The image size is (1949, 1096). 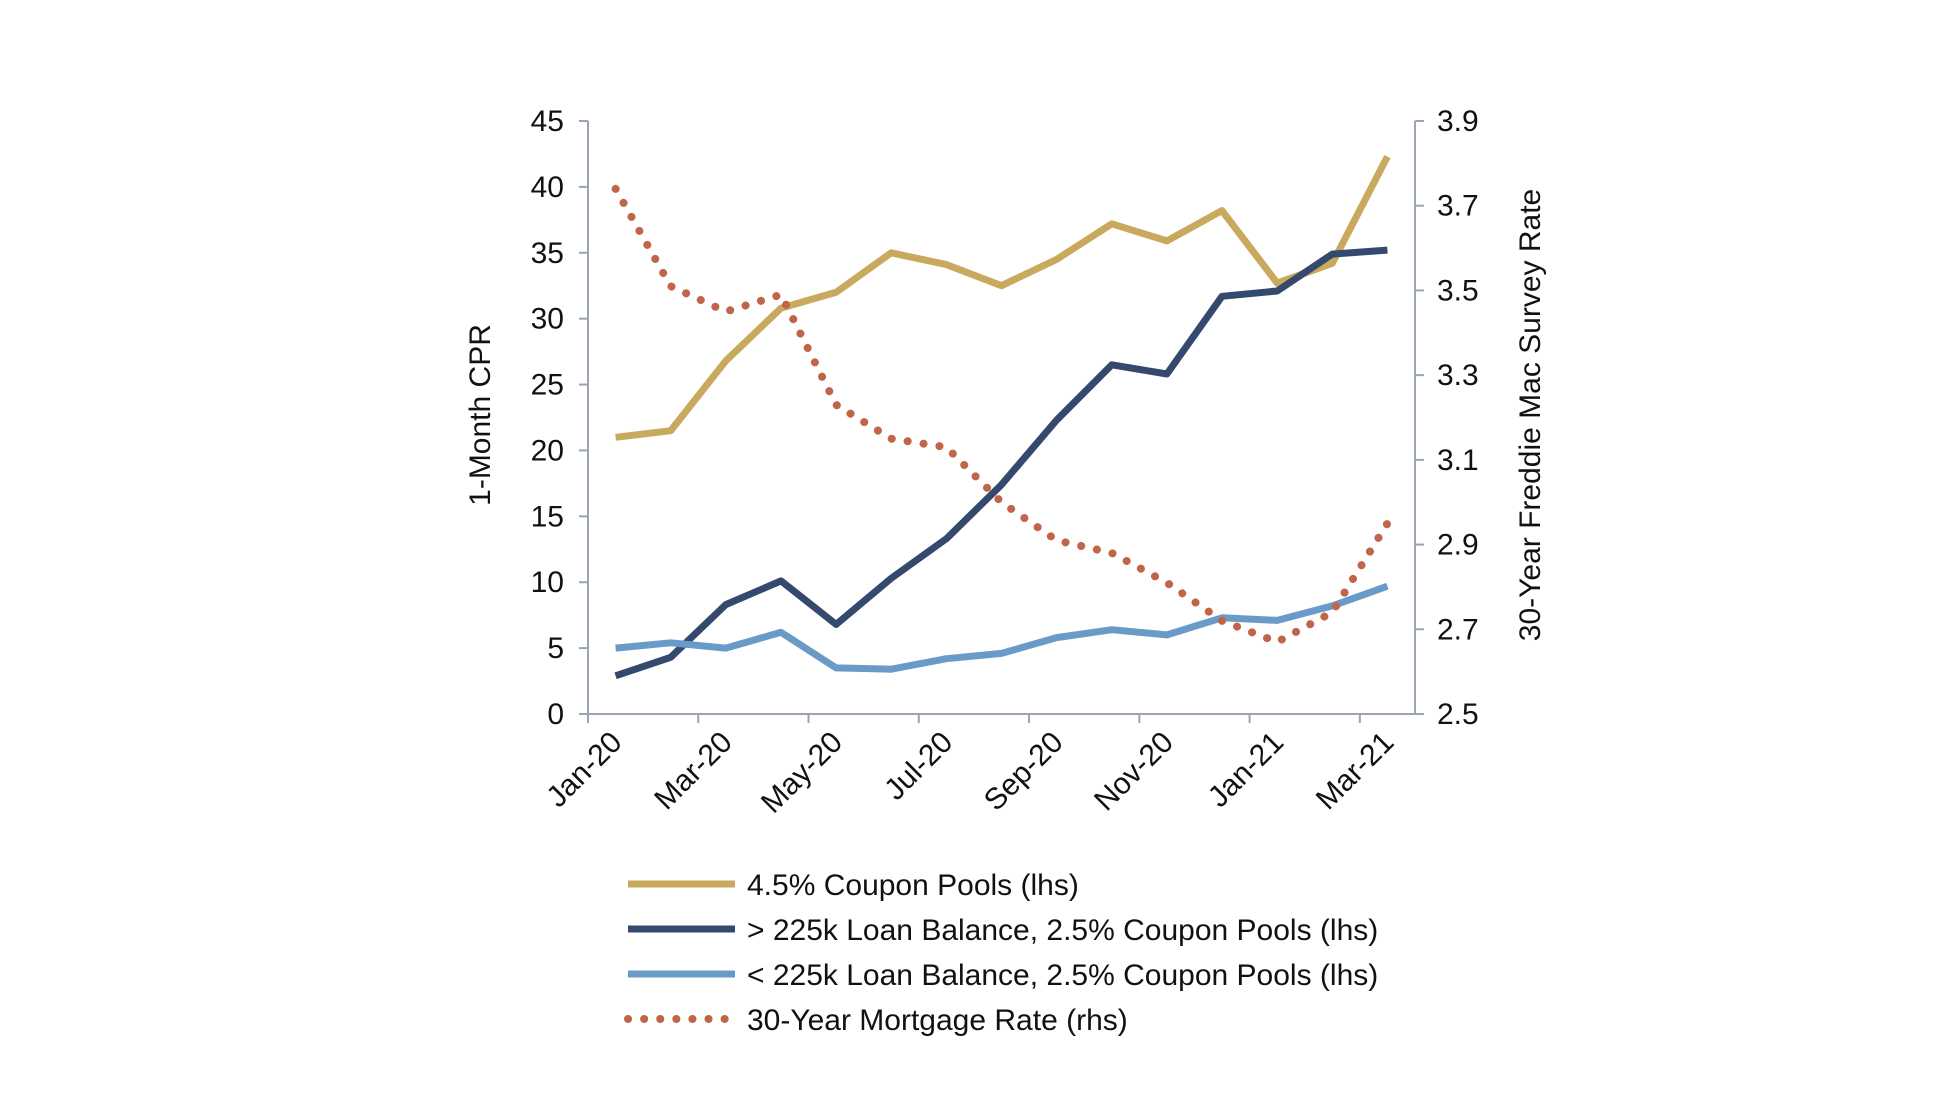 I want to click on x-tick-label: May-20, so click(x=802, y=773).